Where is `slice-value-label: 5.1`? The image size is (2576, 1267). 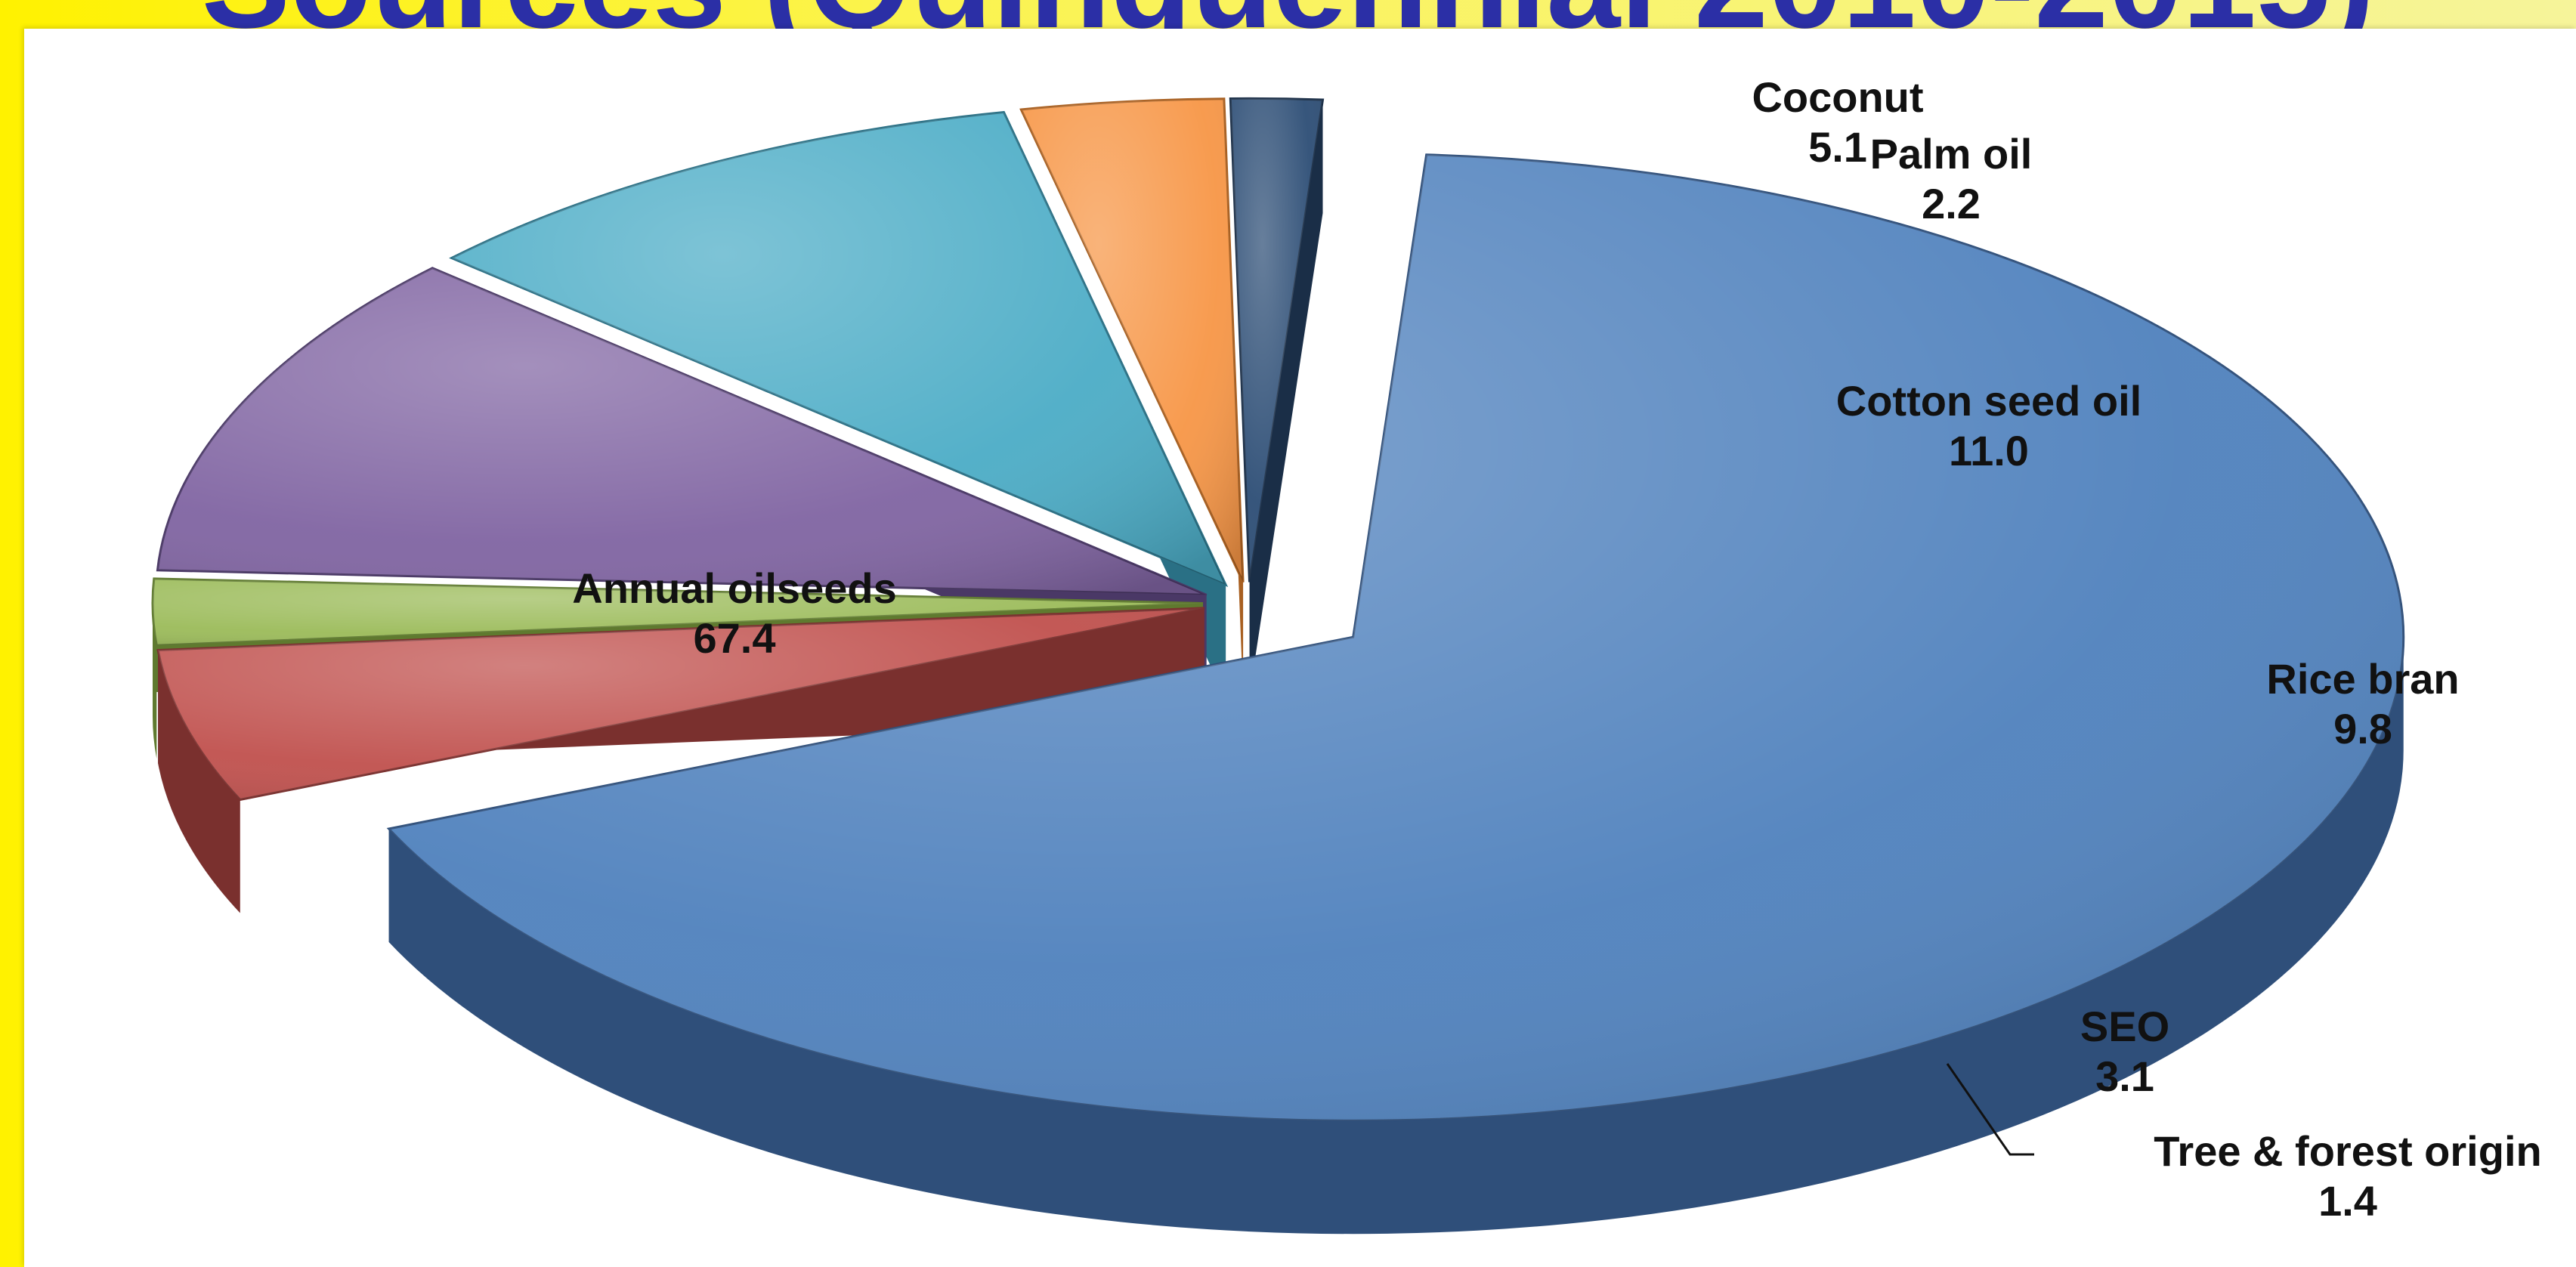 slice-value-label: 5.1 is located at coordinates (1837, 147).